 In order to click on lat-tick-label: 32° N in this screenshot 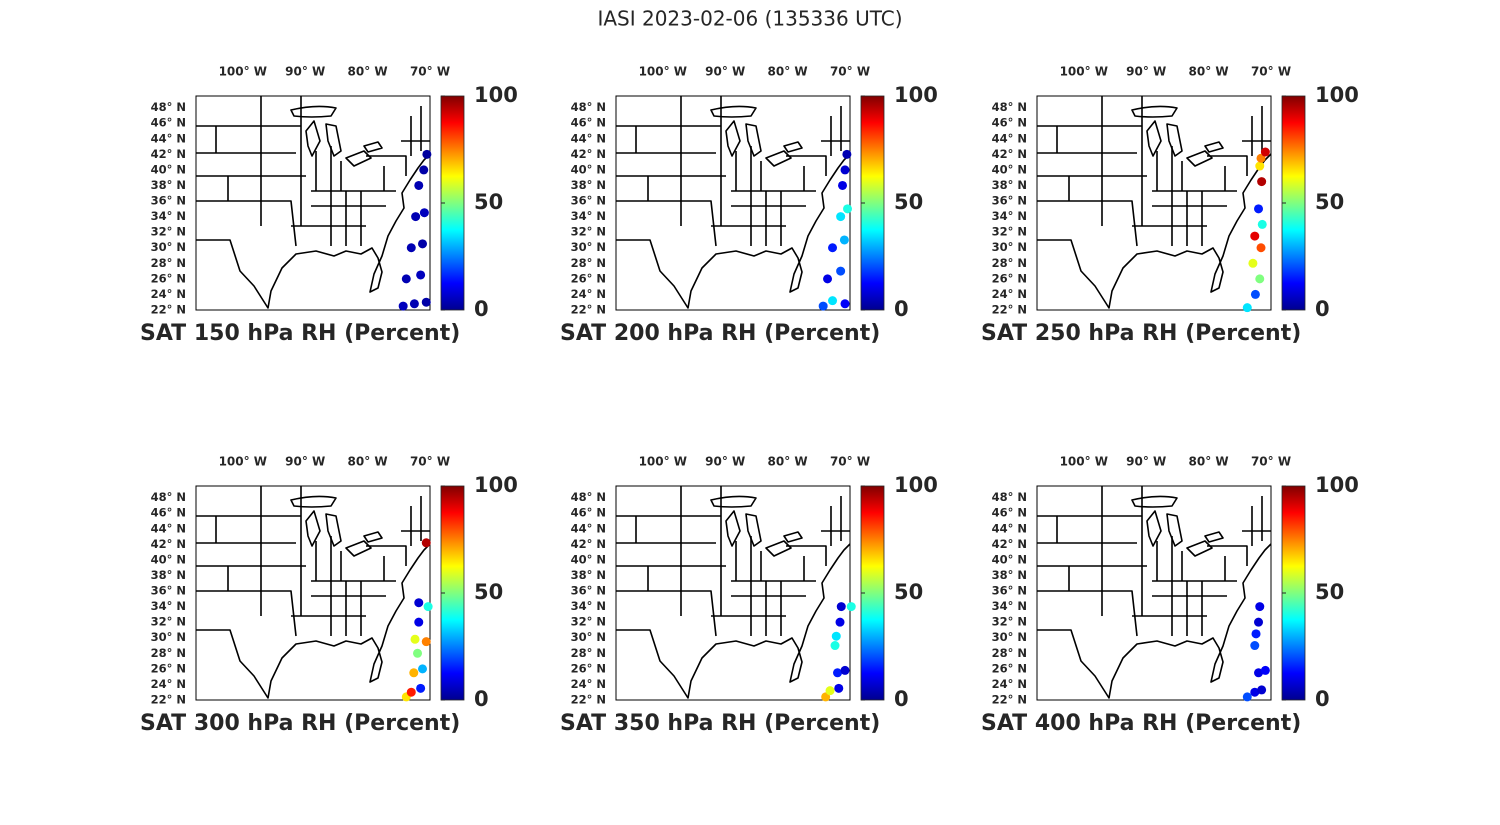, I will do `click(588, 232)`.